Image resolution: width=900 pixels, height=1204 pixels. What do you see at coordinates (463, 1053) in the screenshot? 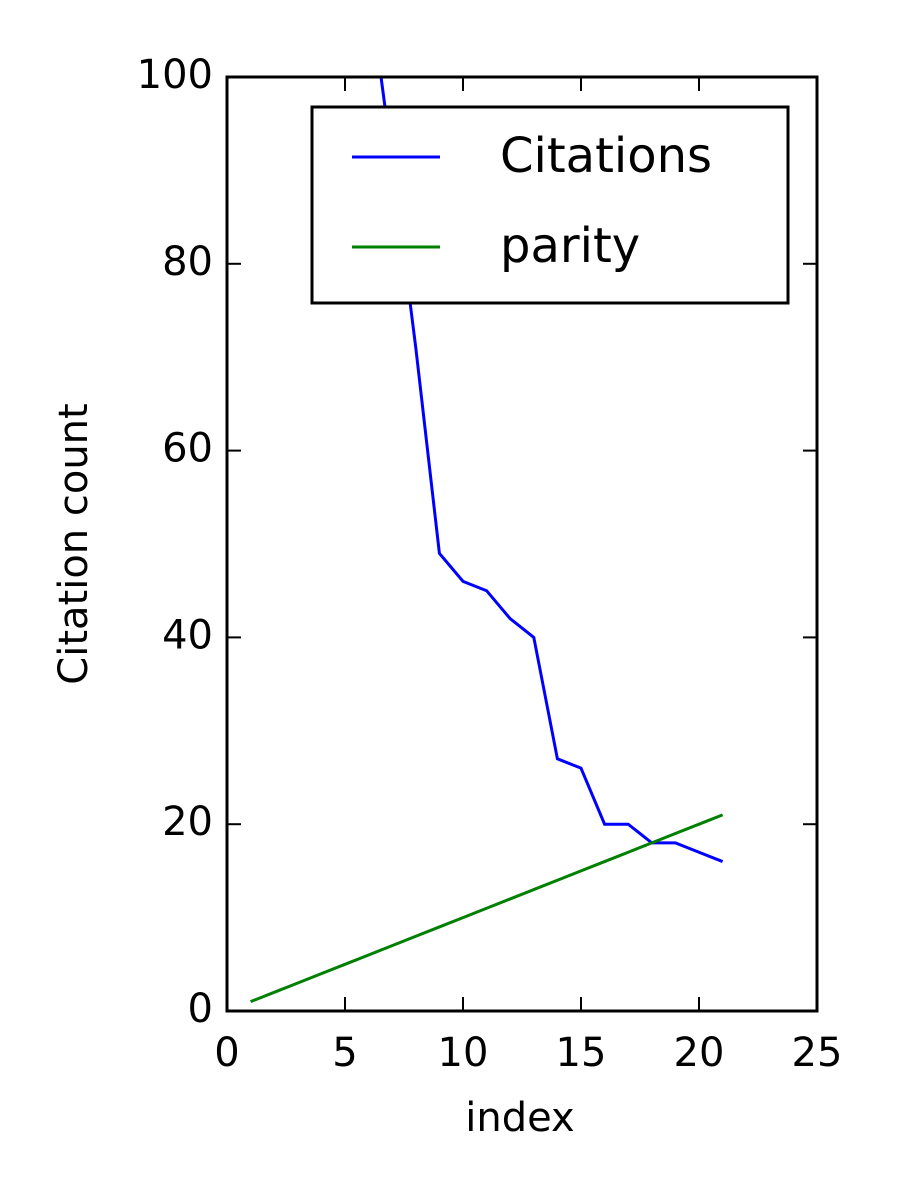
I see `x-tick-label: 10` at bounding box center [463, 1053].